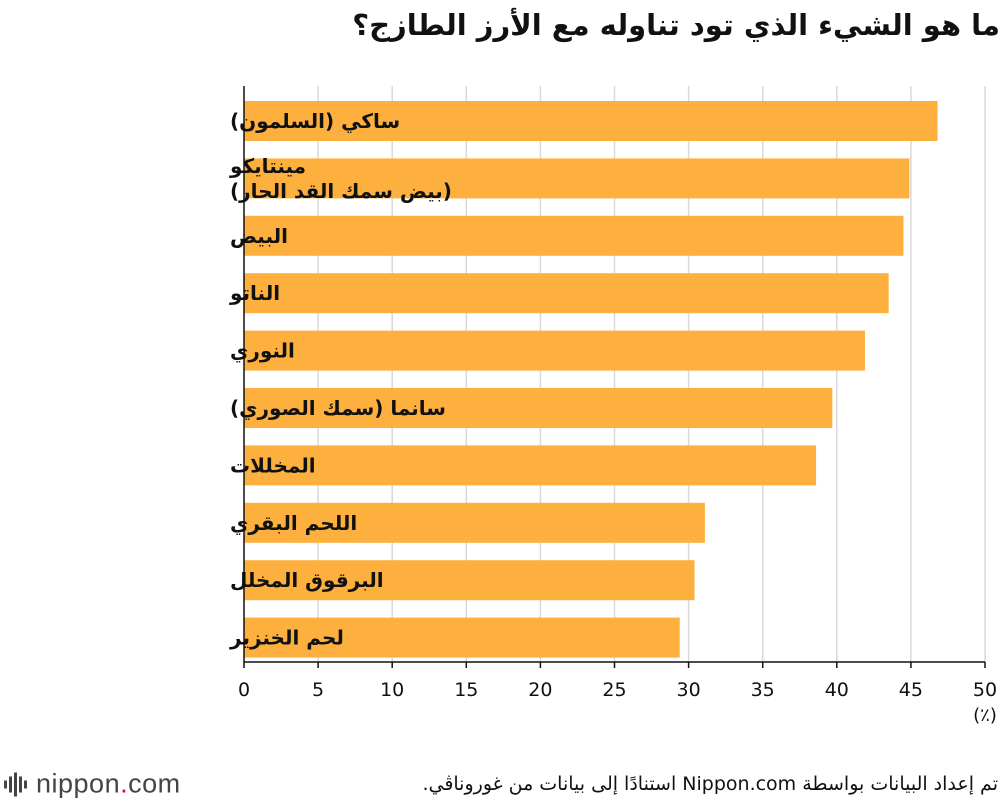 This screenshot has height=800, width=1000. What do you see at coordinates (259, 236) in the screenshot?
I see `category-label: البيض` at bounding box center [259, 236].